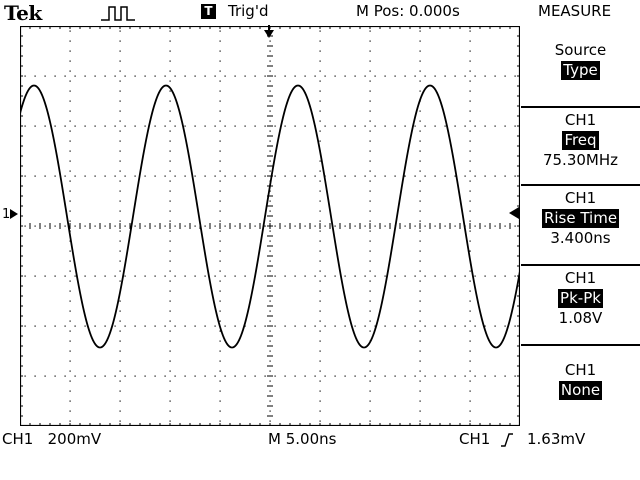 Image resolution: width=640 pixels, height=480 pixels. I want to click on rising-edge-icon, so click(507, 440).